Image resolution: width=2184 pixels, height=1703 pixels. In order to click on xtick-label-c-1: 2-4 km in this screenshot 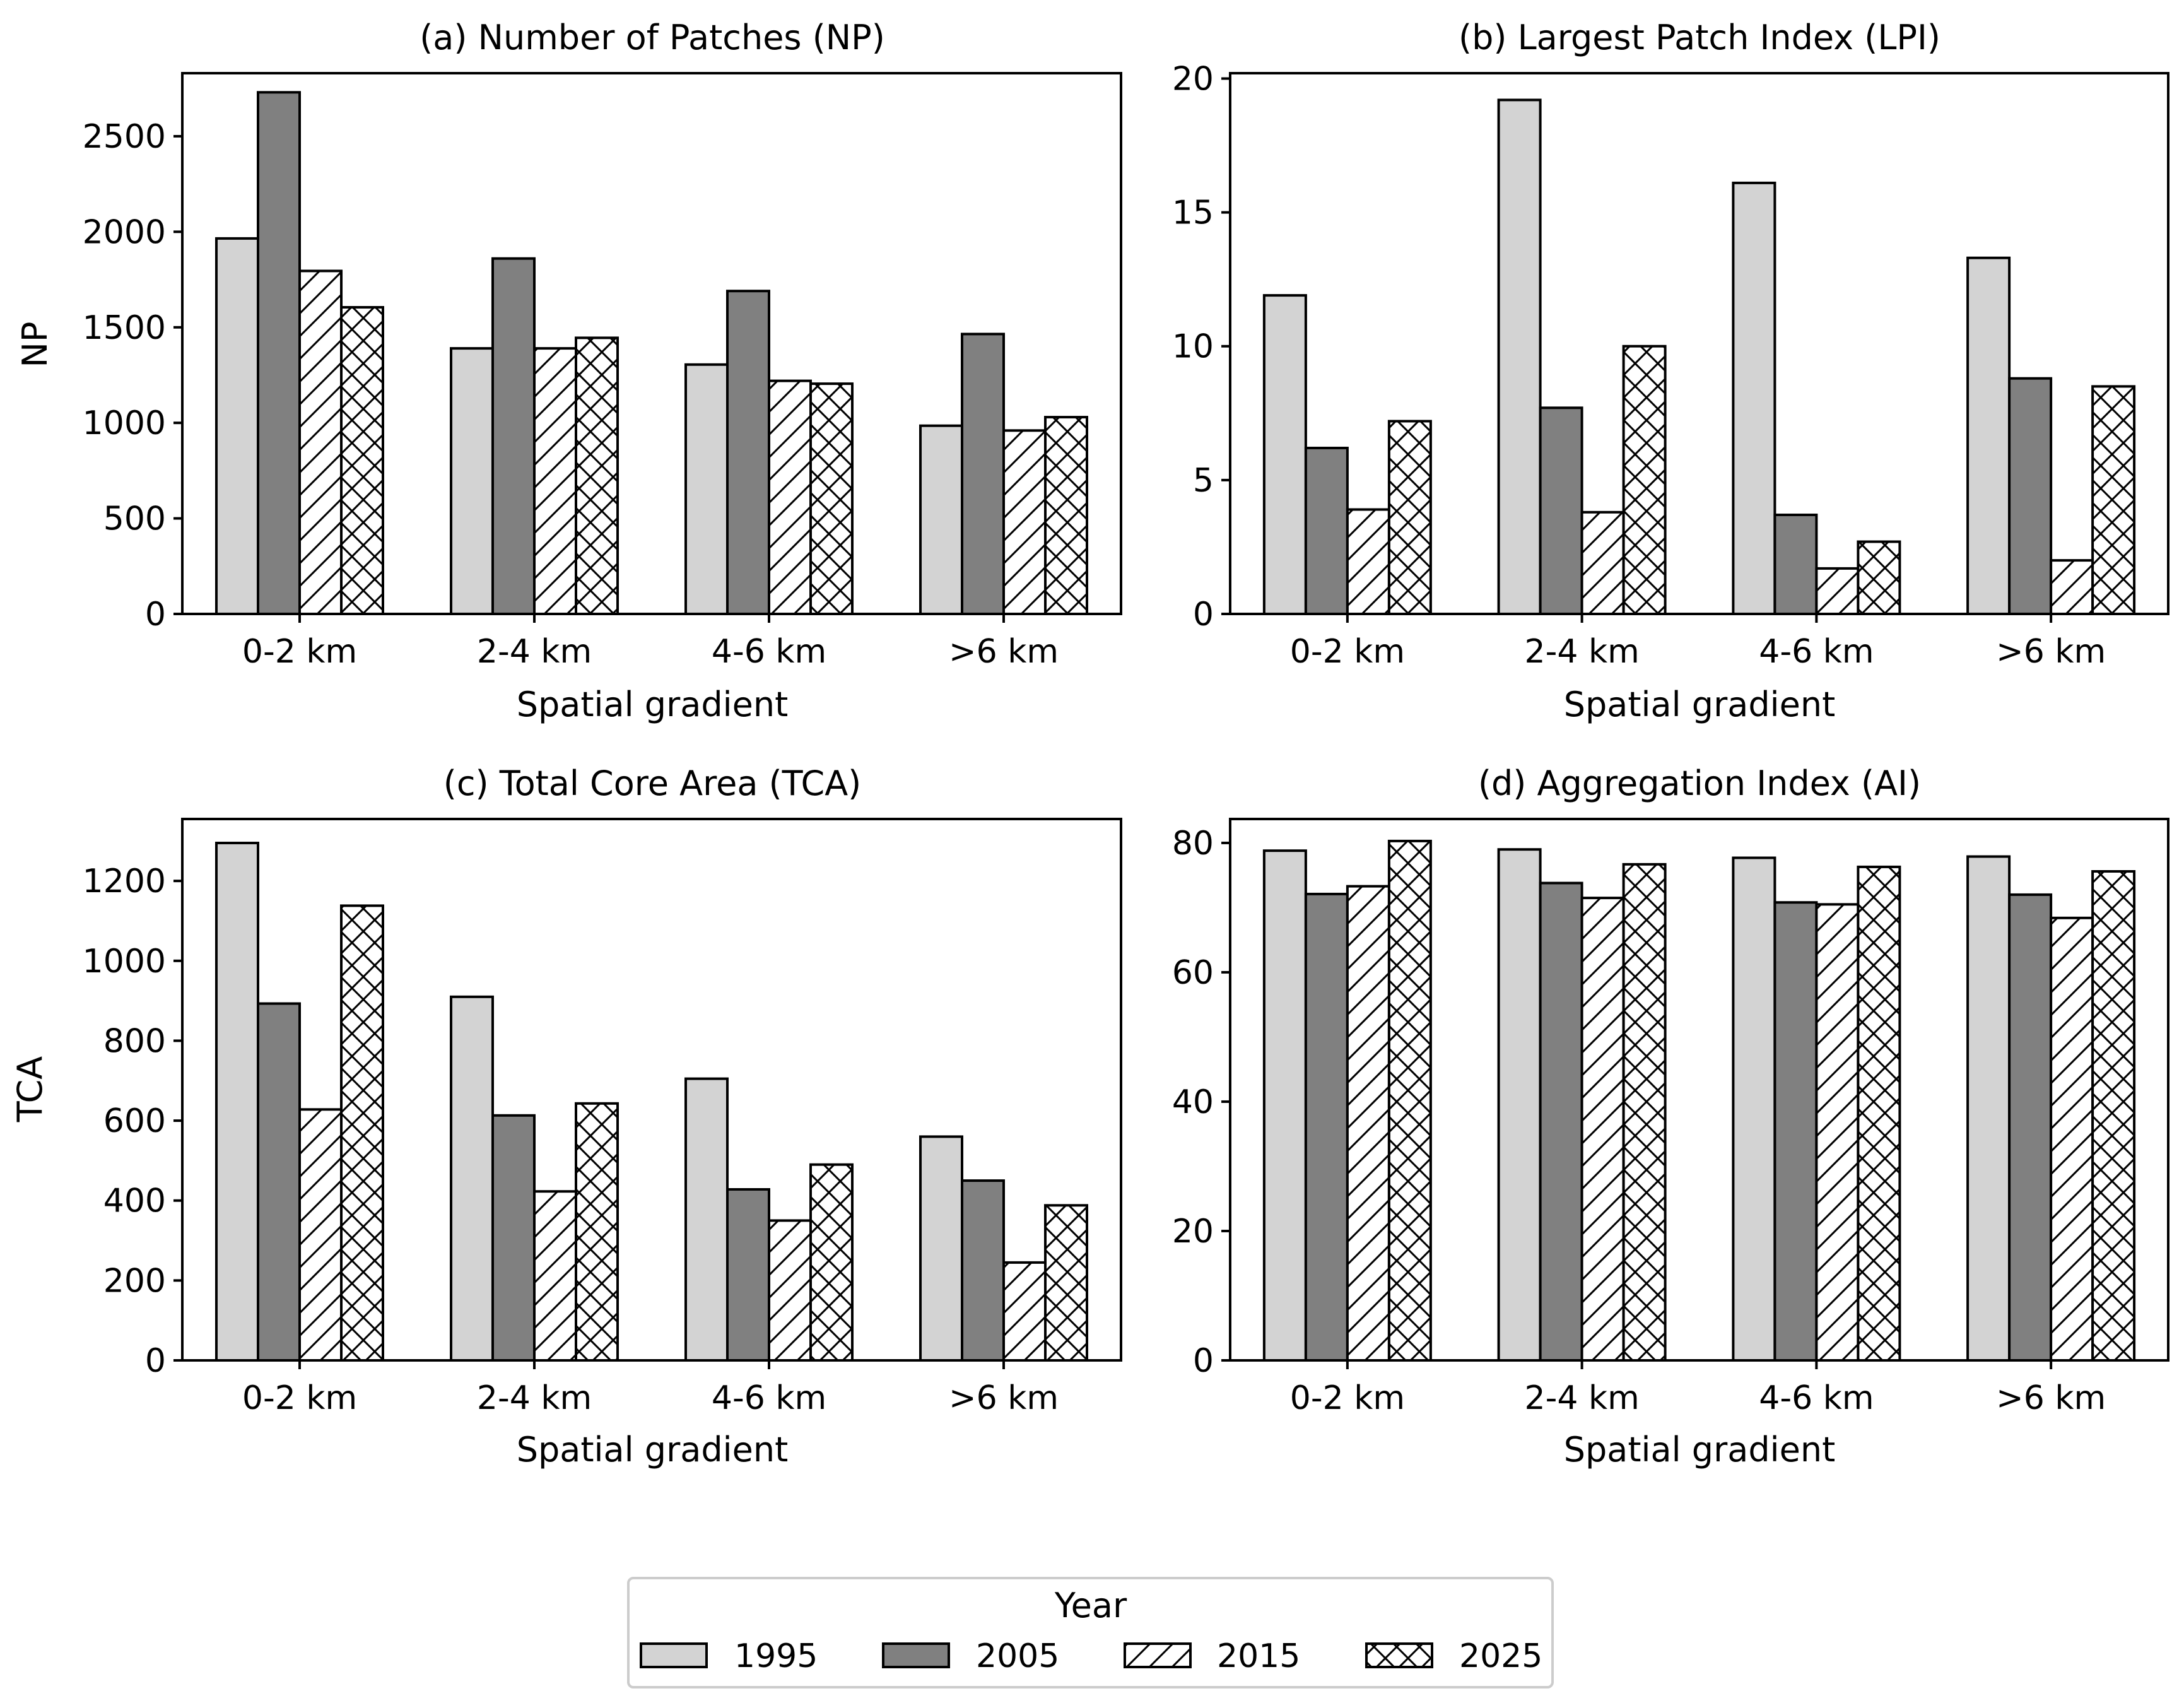, I will do `click(534, 1398)`.